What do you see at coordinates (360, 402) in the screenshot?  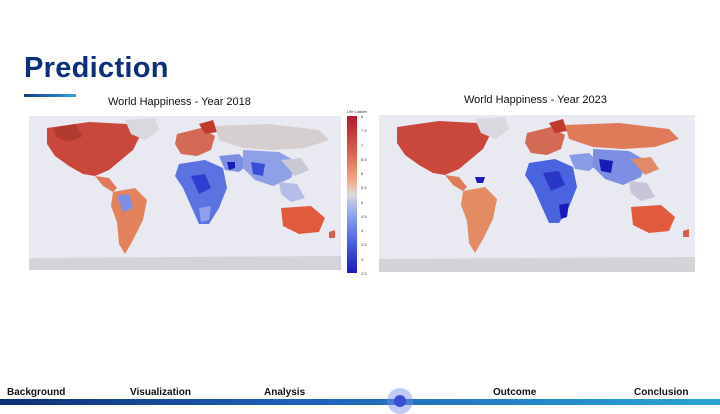 I see `nav-progress-track` at bounding box center [360, 402].